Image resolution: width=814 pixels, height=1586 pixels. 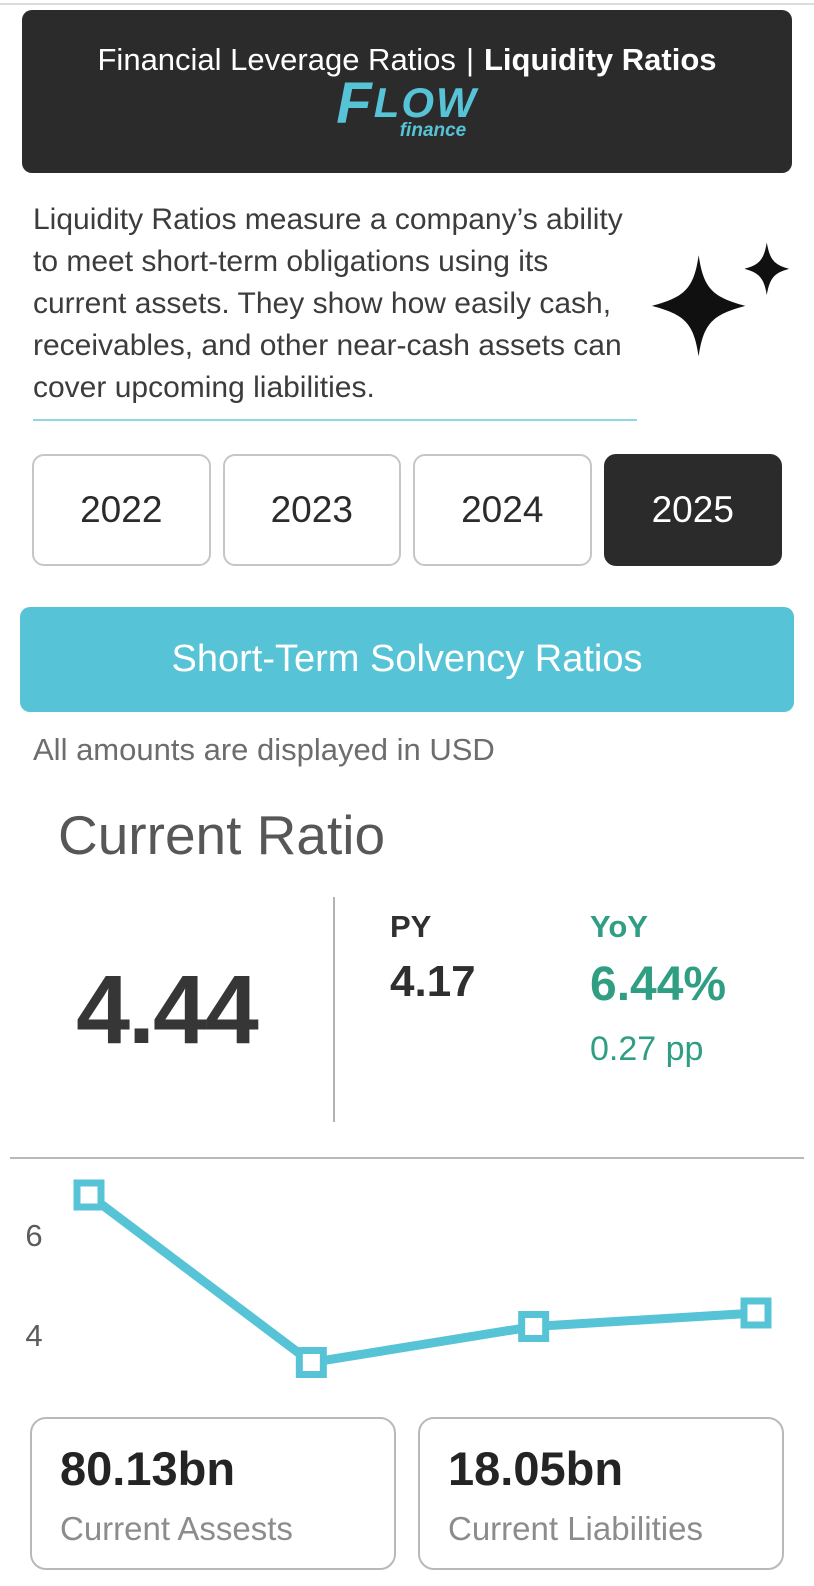 What do you see at coordinates (534, 1326) in the screenshot?
I see `data-point-marker-2024` at bounding box center [534, 1326].